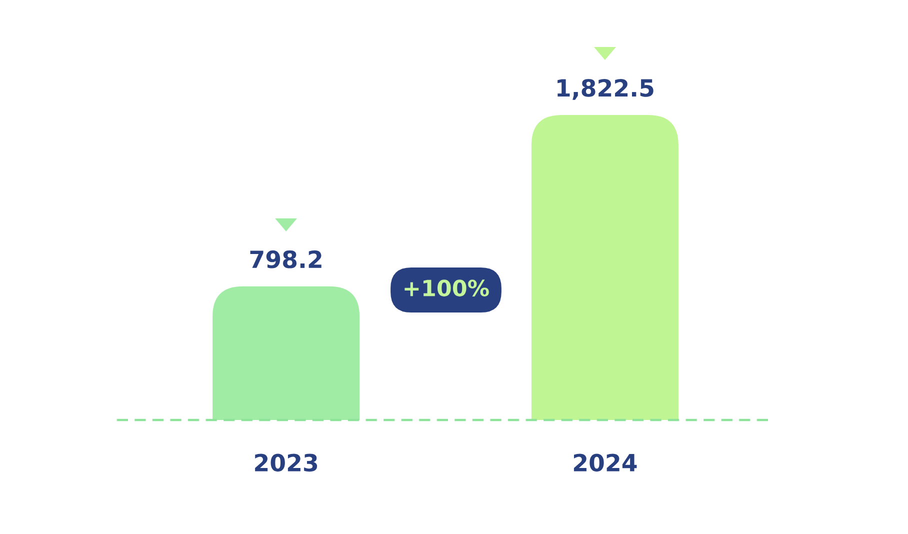 This screenshot has width=908, height=534. I want to click on x-tick-label: 2023, so click(286, 463).